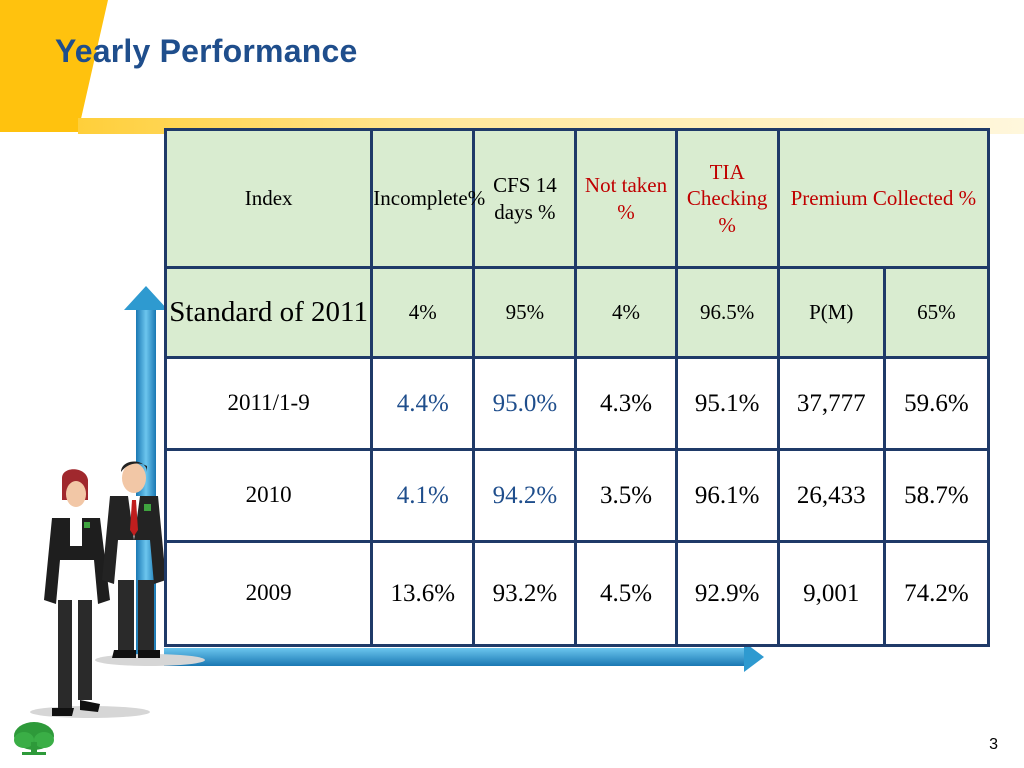 Image resolution: width=1024 pixels, height=768 pixels. What do you see at coordinates (936, 593) in the screenshot?
I see `table-cell: 74.2%` at bounding box center [936, 593].